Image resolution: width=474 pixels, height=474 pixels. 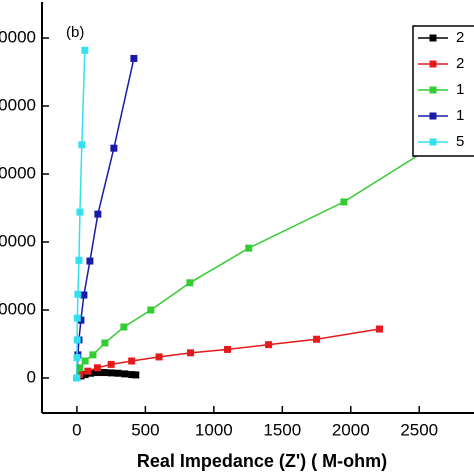 What do you see at coordinates (282, 429) in the screenshot?
I see `x-tick-label: 1500` at bounding box center [282, 429].